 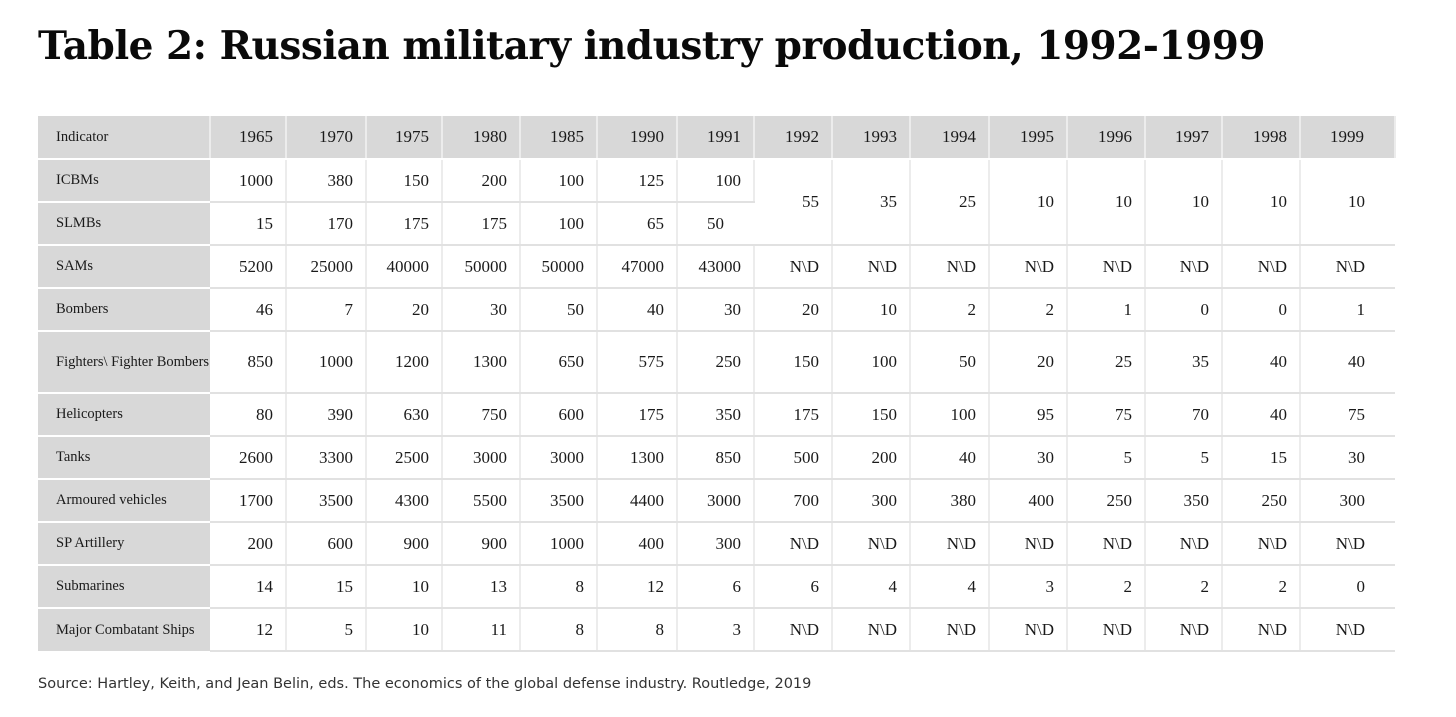 What do you see at coordinates (637, 362) in the screenshot?
I see `table-cell: 575` at bounding box center [637, 362].